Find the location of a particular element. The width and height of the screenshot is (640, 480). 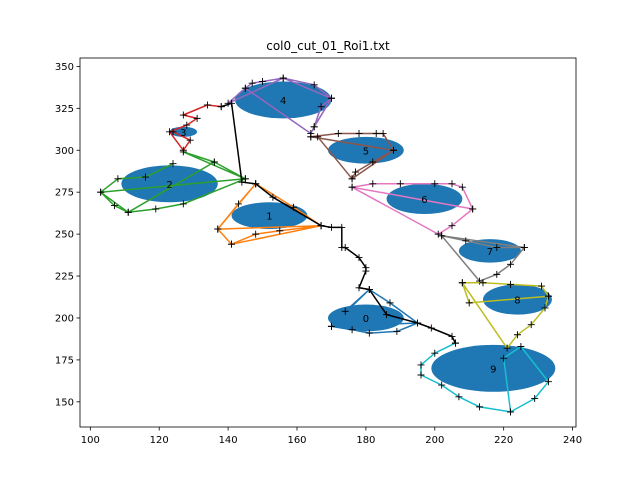

x-tick-label: 100 is located at coordinates (90, 440).